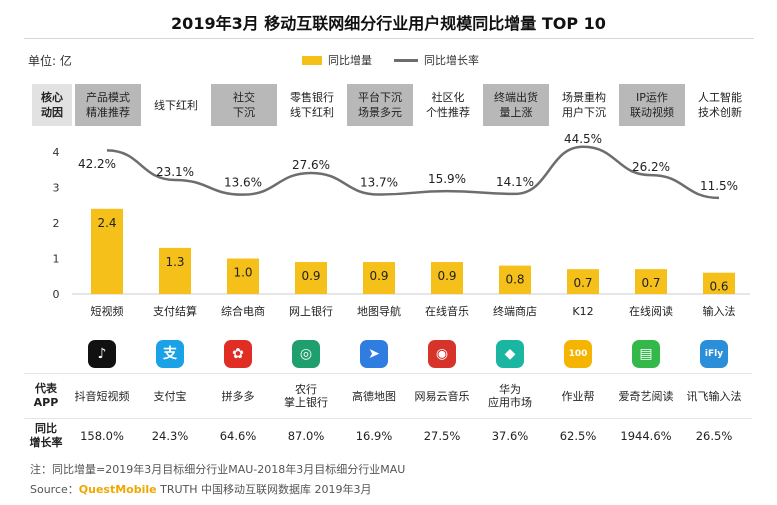  Describe the element at coordinates (46, 435) in the screenshot. I see `growth-header: 同比 增长率` at that location.